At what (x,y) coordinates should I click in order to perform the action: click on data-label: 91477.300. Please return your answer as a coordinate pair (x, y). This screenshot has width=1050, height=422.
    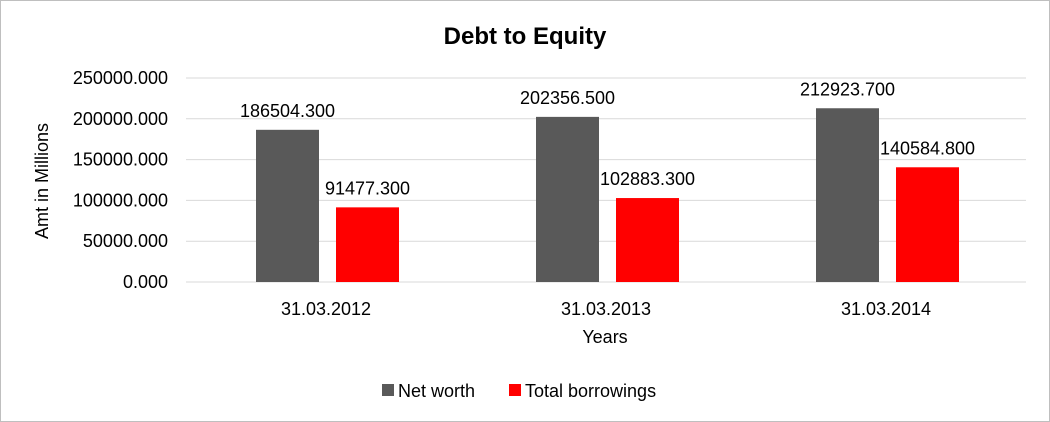
    Looking at the image, I should click on (367, 188).